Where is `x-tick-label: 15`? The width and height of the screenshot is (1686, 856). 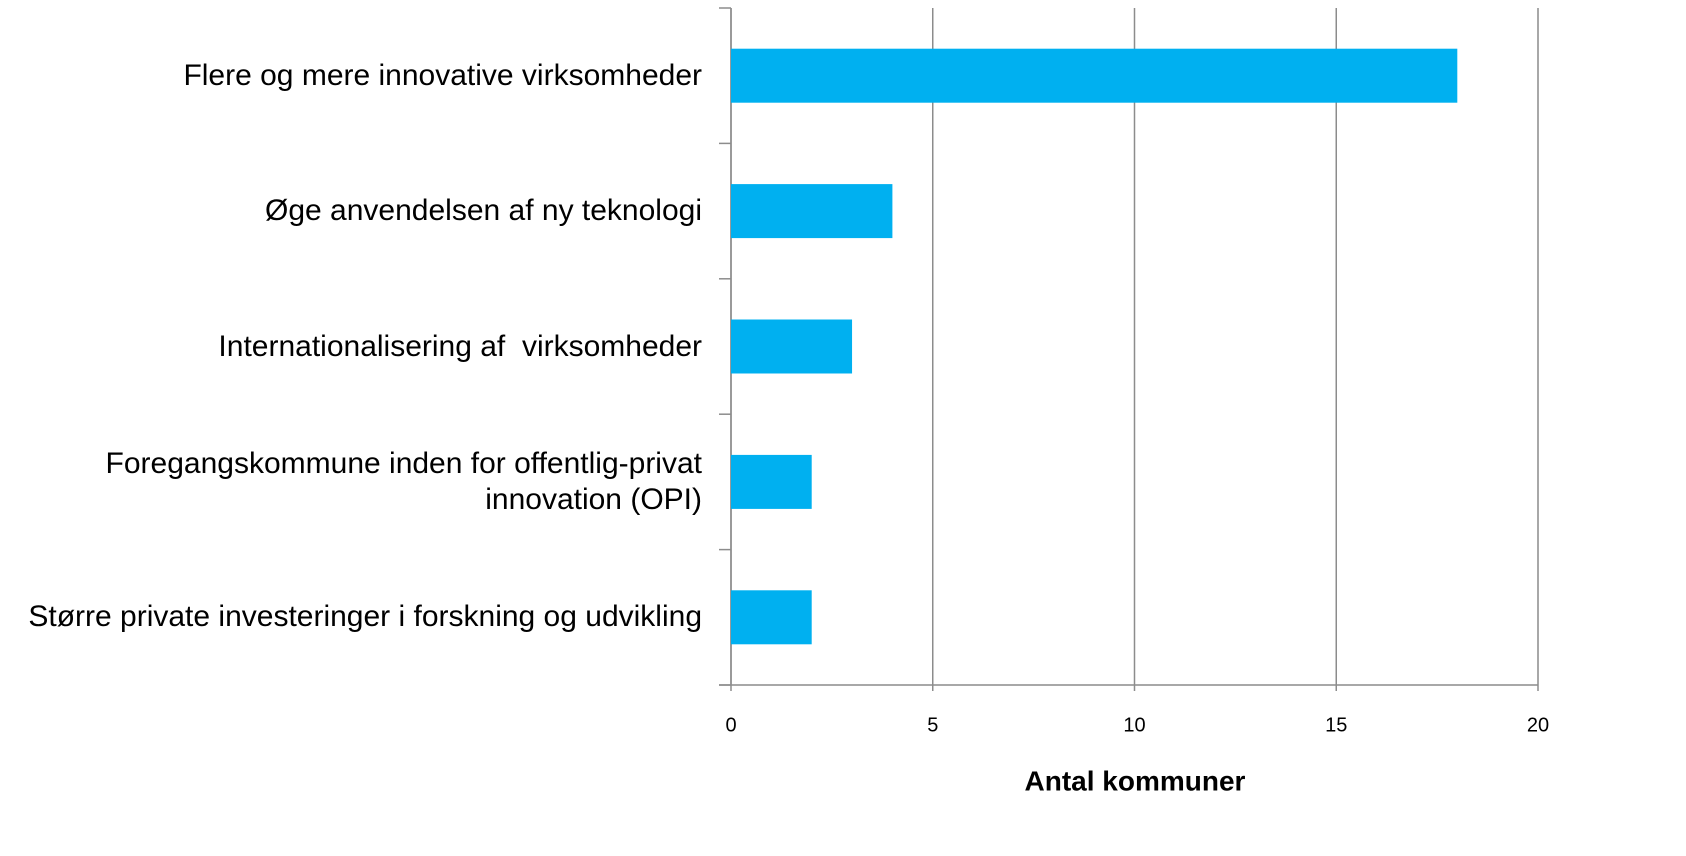 x-tick-label: 15 is located at coordinates (1336, 725).